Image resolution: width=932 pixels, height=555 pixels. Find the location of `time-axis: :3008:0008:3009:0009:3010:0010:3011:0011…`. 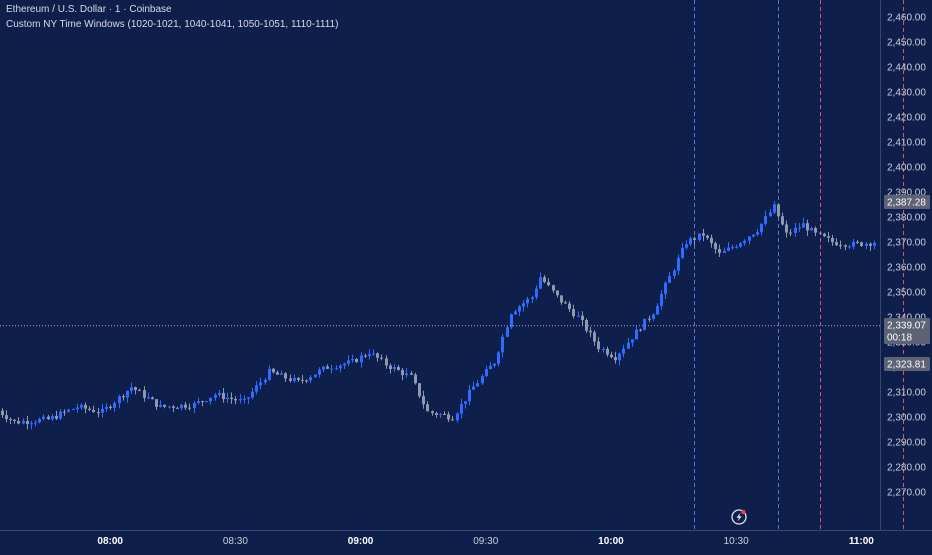

time-axis: :3008:0008:3009:0009:3010:0010:3011:0011… is located at coordinates (466, 539).